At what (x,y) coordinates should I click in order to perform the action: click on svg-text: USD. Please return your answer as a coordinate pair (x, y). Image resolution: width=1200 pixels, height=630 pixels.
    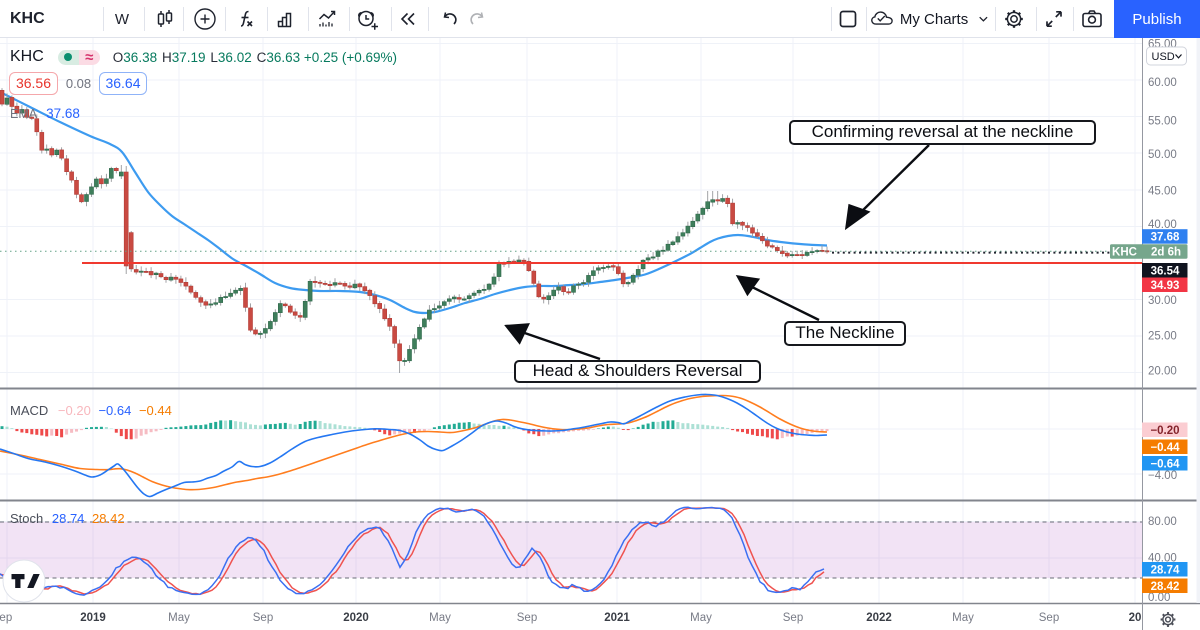
    Looking at the image, I should click on (1163, 57).